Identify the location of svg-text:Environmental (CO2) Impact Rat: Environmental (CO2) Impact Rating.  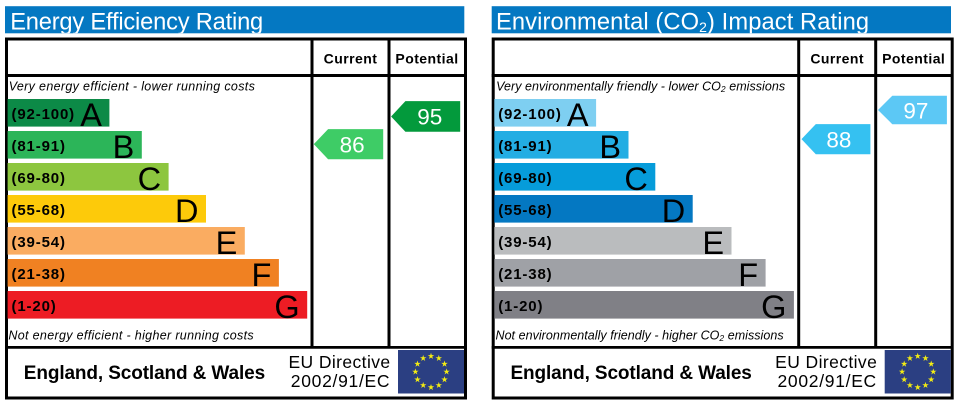
(682, 22).